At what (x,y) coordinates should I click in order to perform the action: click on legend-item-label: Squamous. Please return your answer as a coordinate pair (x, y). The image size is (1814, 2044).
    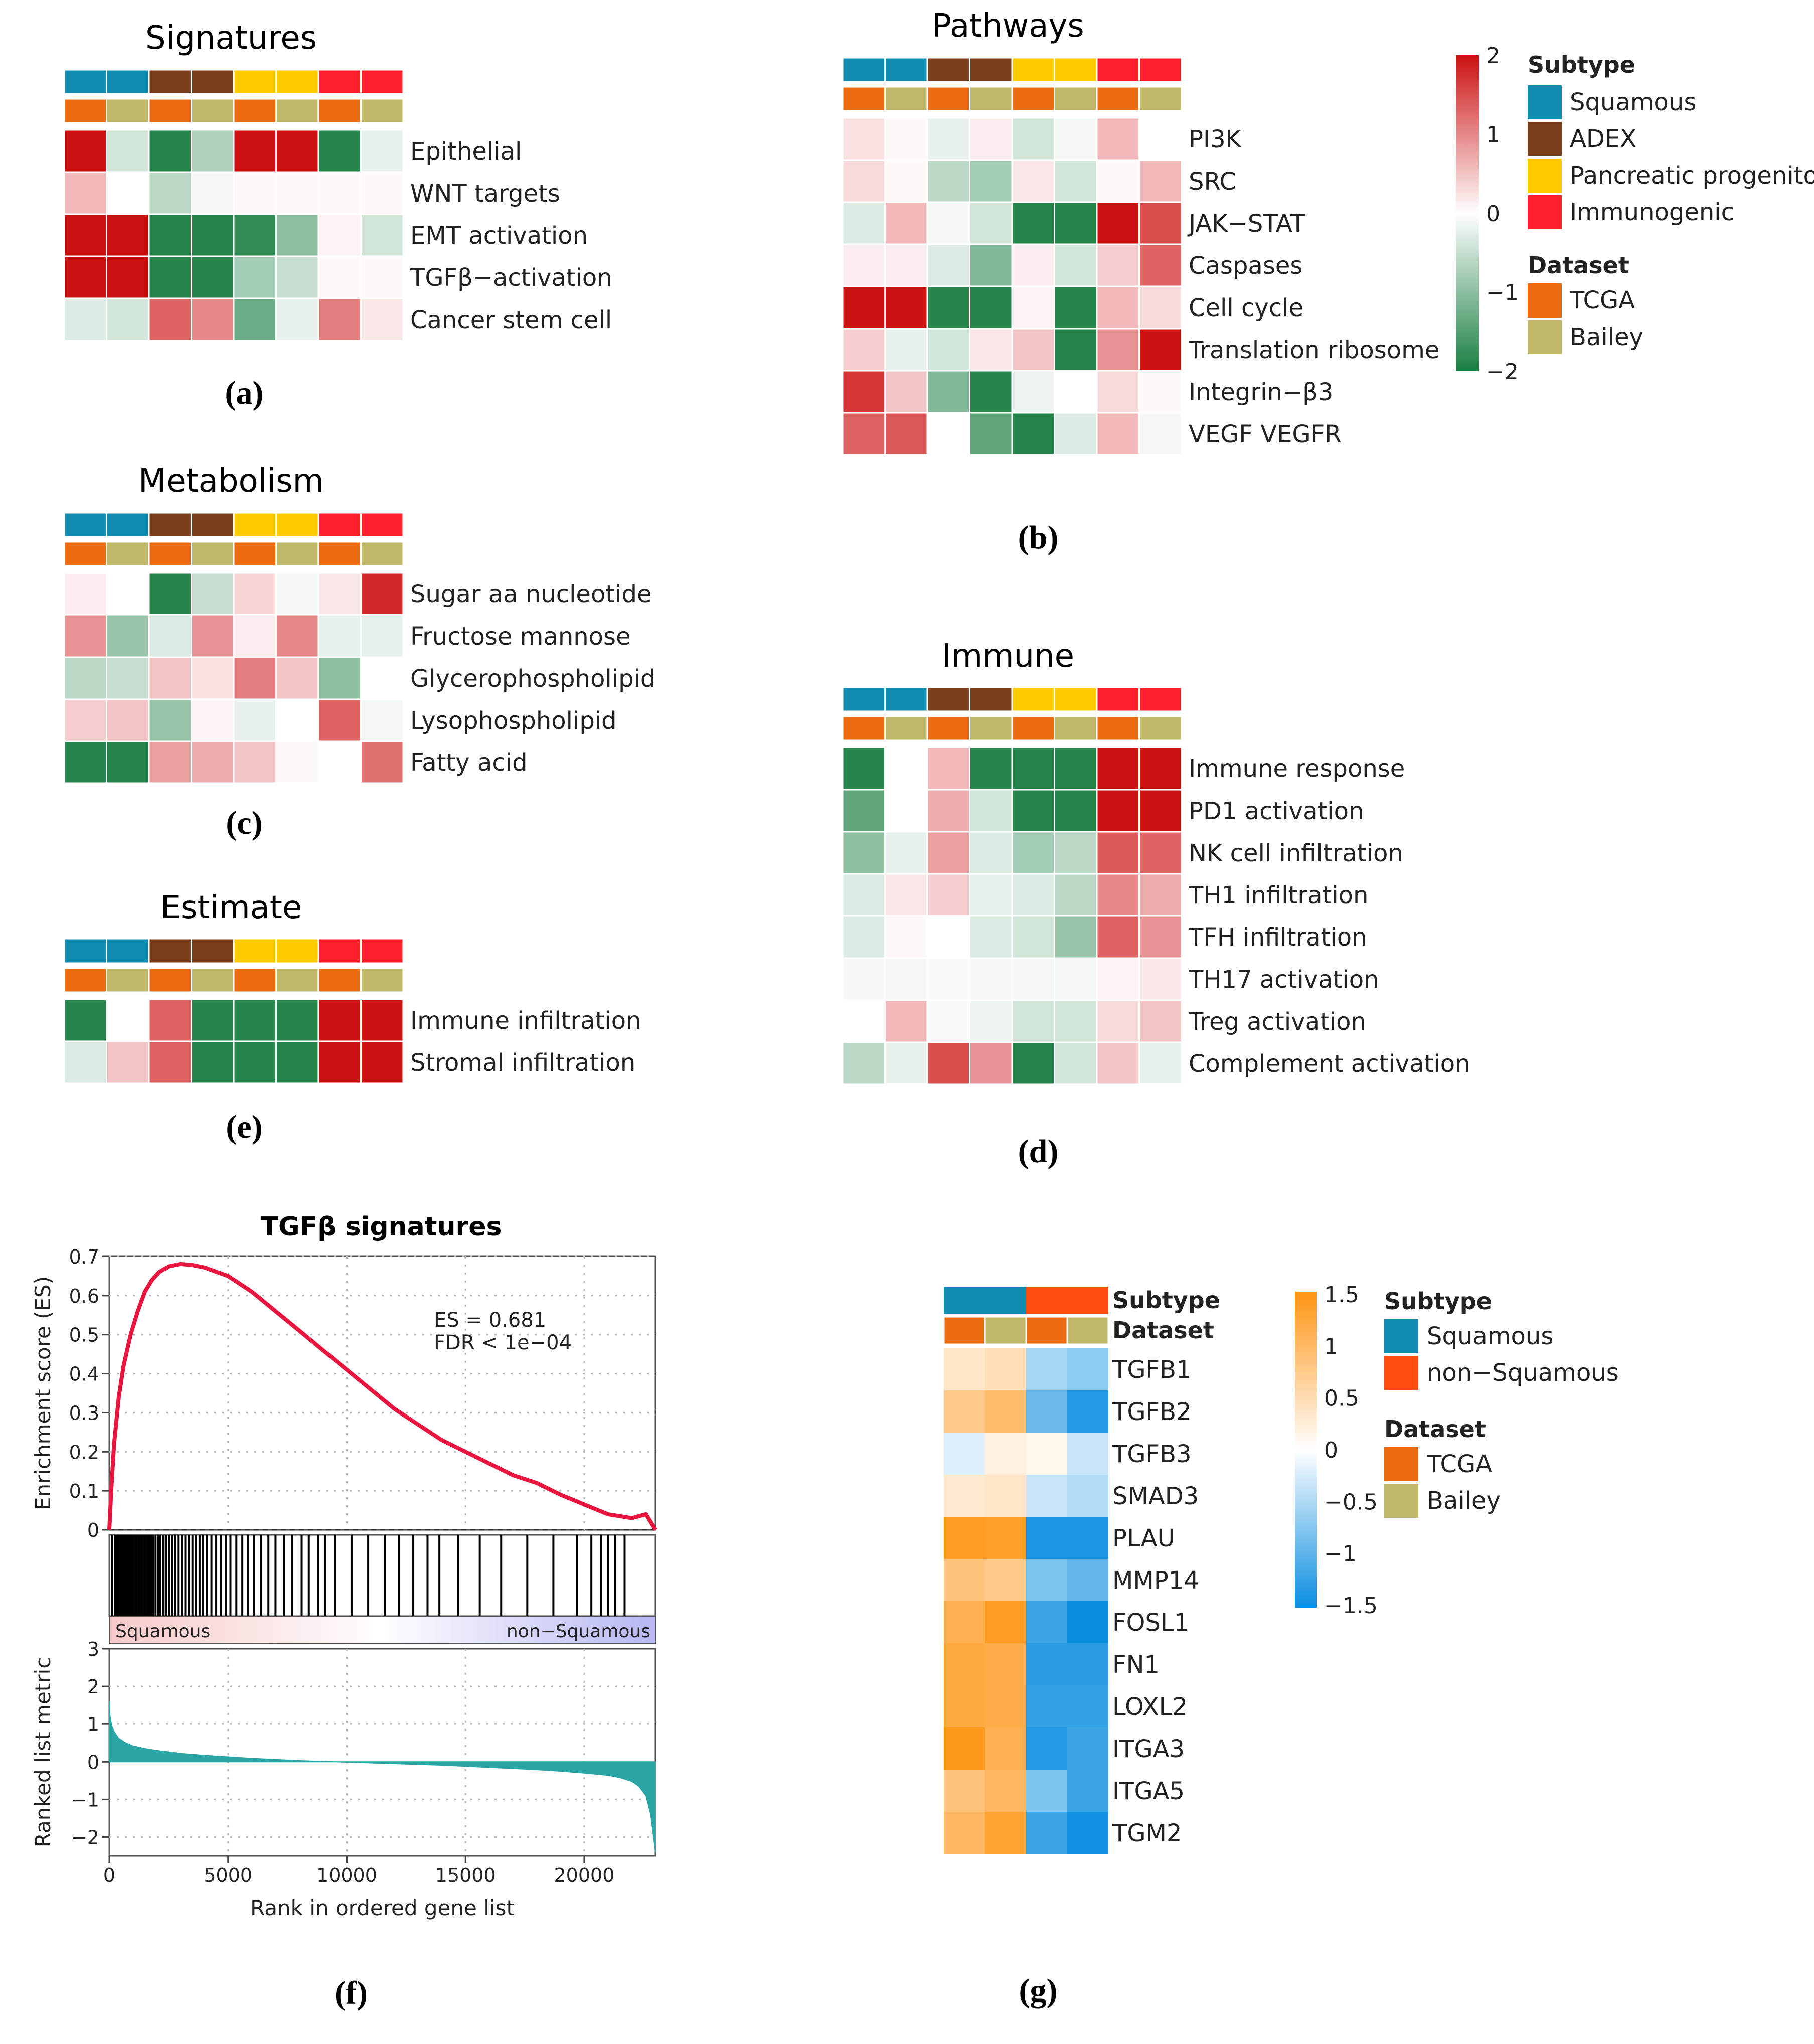
    Looking at the image, I should click on (1633, 102).